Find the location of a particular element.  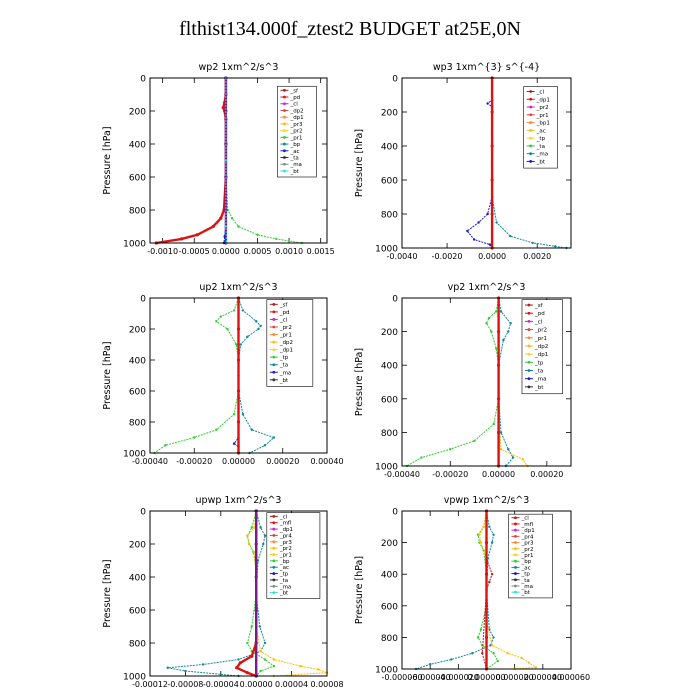

panel-title: vpwp 1xm^2/s^3 is located at coordinates (487, 500).